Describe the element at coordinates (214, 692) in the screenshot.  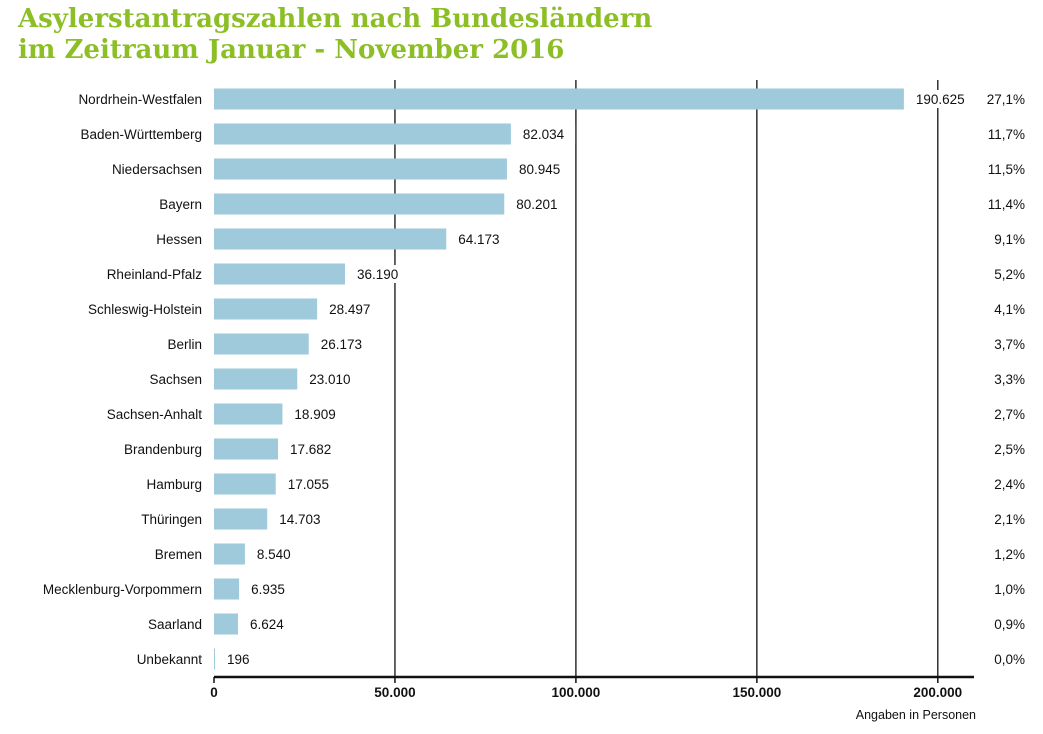
I see `x-tick-label: 0` at that location.